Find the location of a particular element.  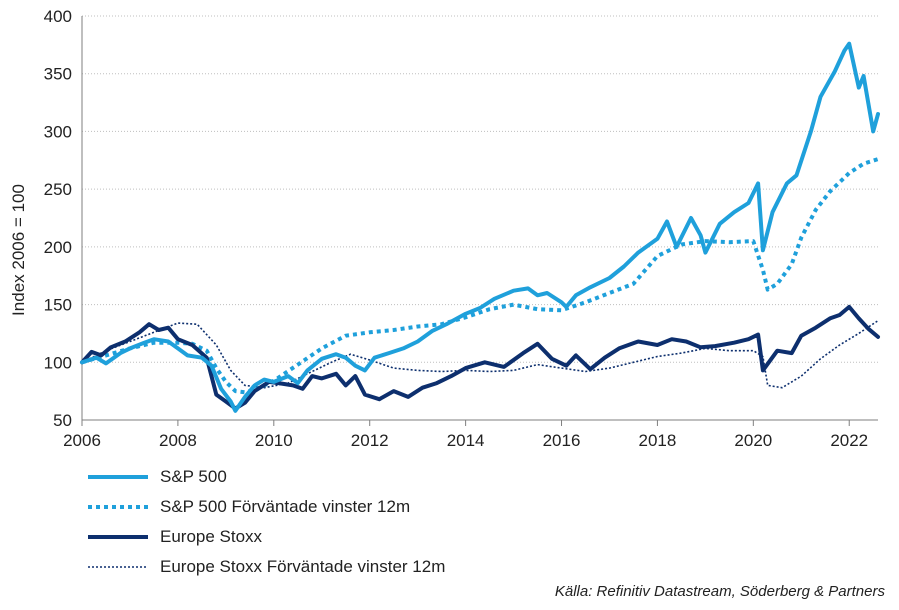

x-tick-label: 2014 is located at coordinates (466, 440).